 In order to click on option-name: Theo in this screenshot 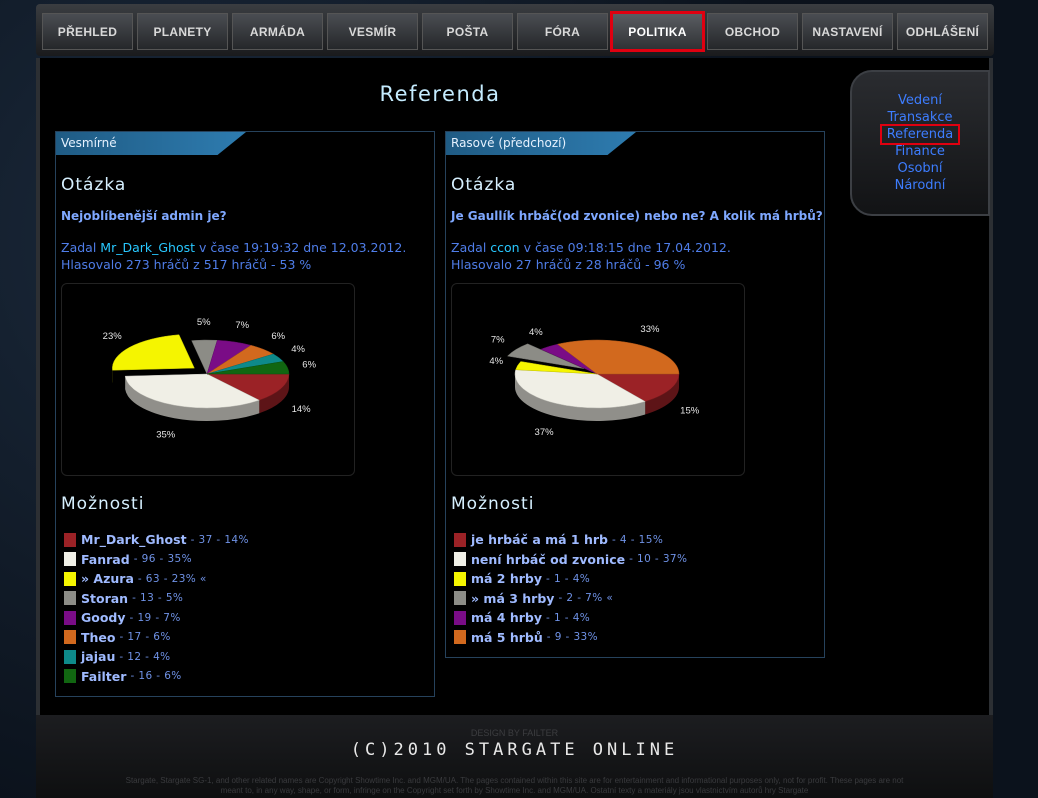, I will do `click(98, 637)`.